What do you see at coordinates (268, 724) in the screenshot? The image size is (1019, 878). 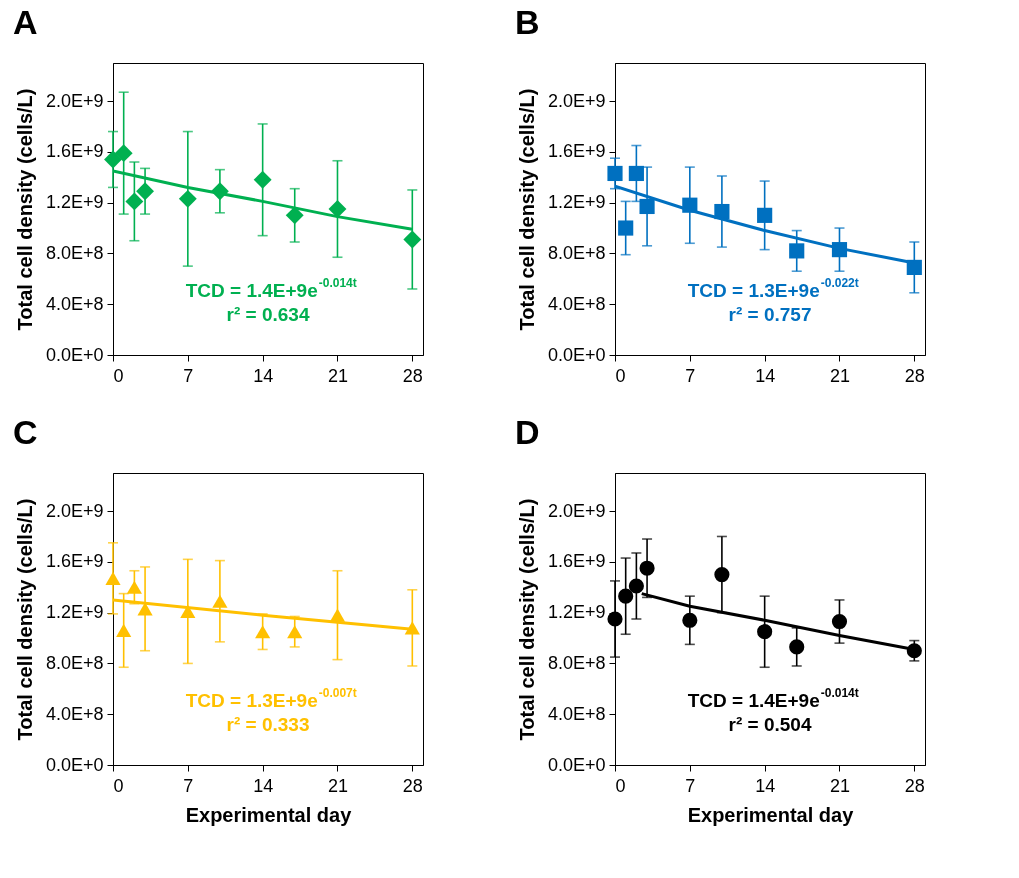 I see `annotation: r² = 0.333` at bounding box center [268, 724].